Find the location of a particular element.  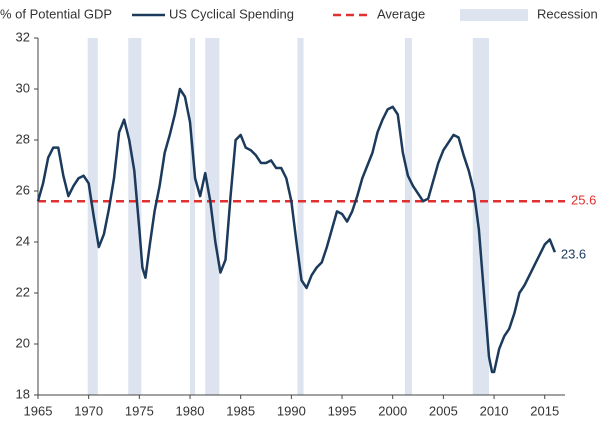

x-tick-label: 2000 is located at coordinates (392, 410).